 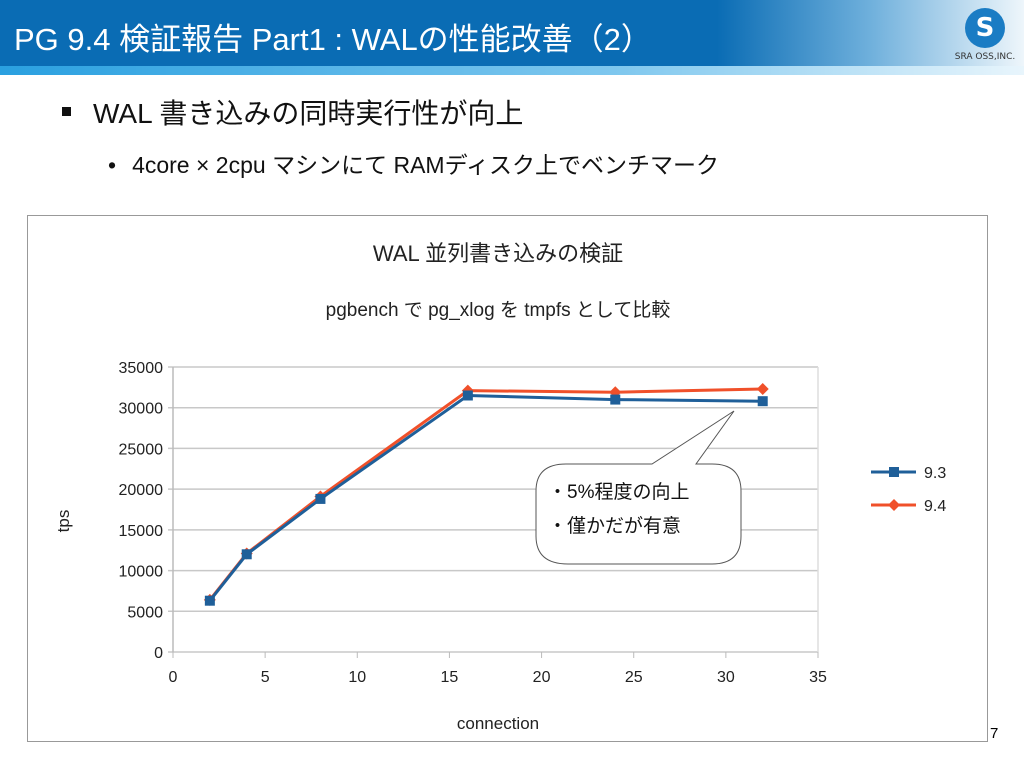 I want to click on bullet-text: 4core × 2cpu マシンにて RAMディスク上でベンチマーク, so click(x=425, y=165).